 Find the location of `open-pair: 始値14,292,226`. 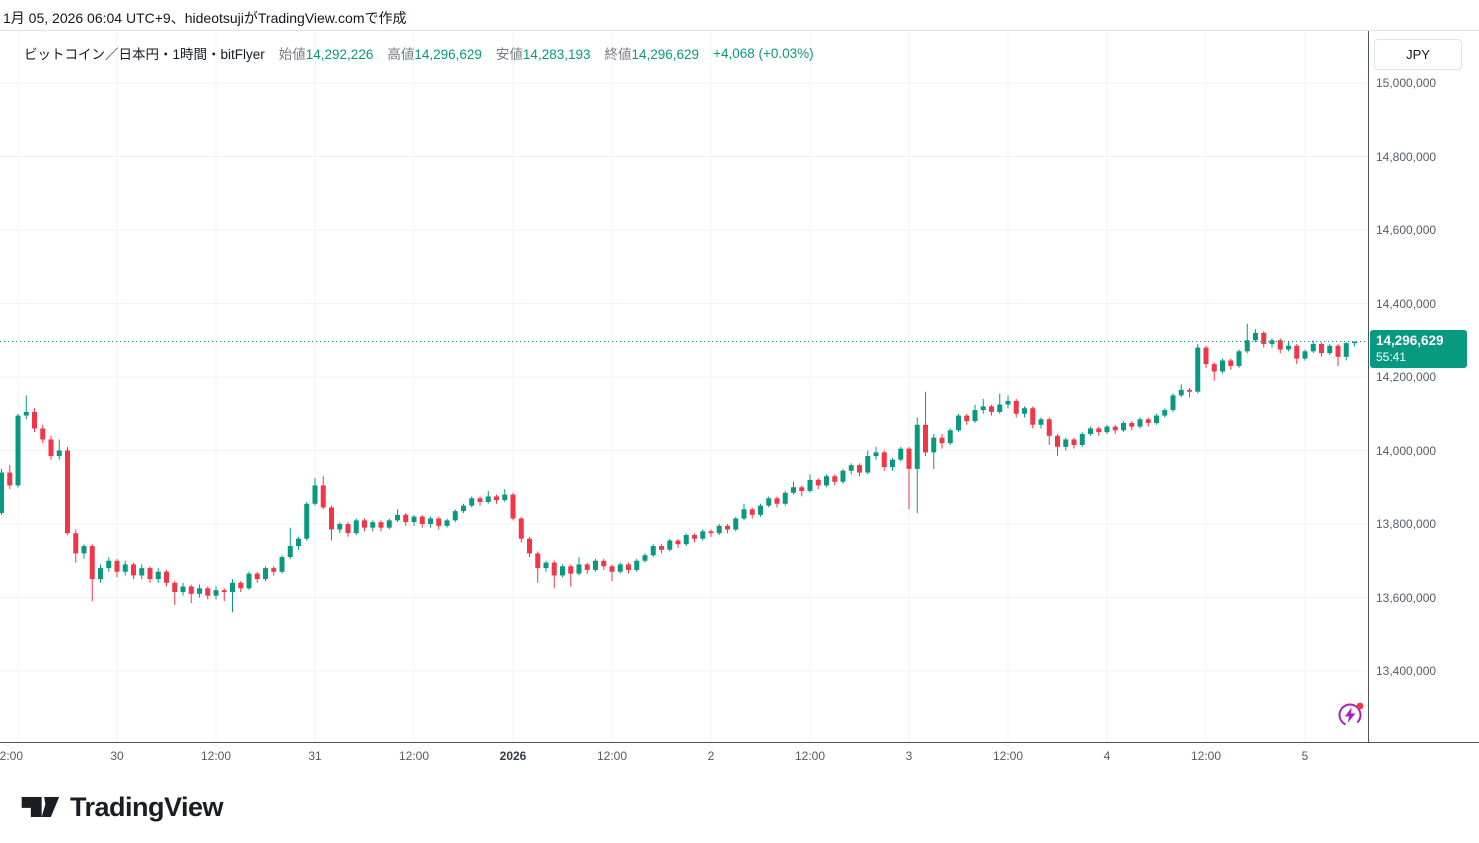

open-pair: 始値14,292,226 is located at coordinates (326, 54).